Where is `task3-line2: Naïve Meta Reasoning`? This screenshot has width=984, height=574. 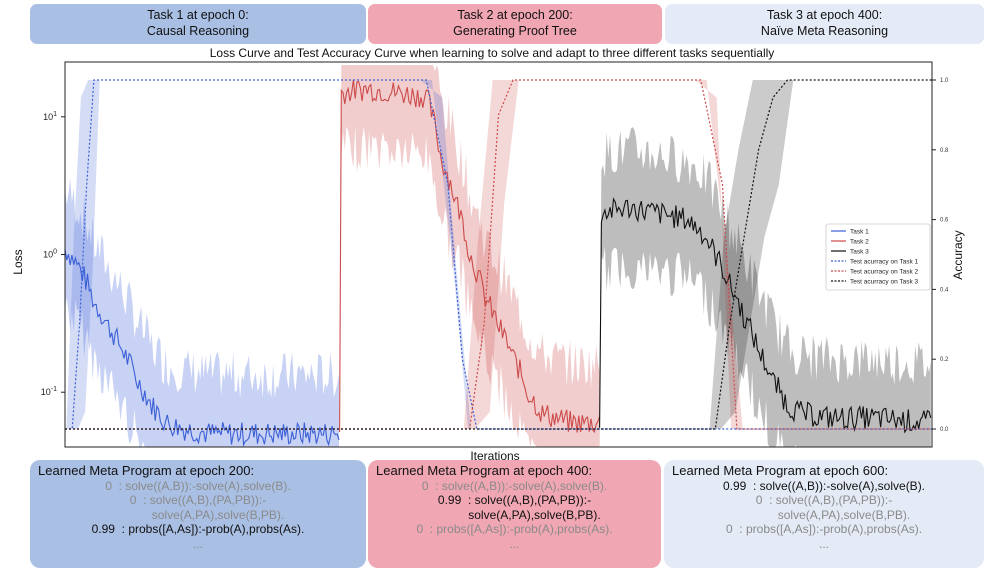
task3-line2: Naïve Meta Reasoning is located at coordinates (824, 31).